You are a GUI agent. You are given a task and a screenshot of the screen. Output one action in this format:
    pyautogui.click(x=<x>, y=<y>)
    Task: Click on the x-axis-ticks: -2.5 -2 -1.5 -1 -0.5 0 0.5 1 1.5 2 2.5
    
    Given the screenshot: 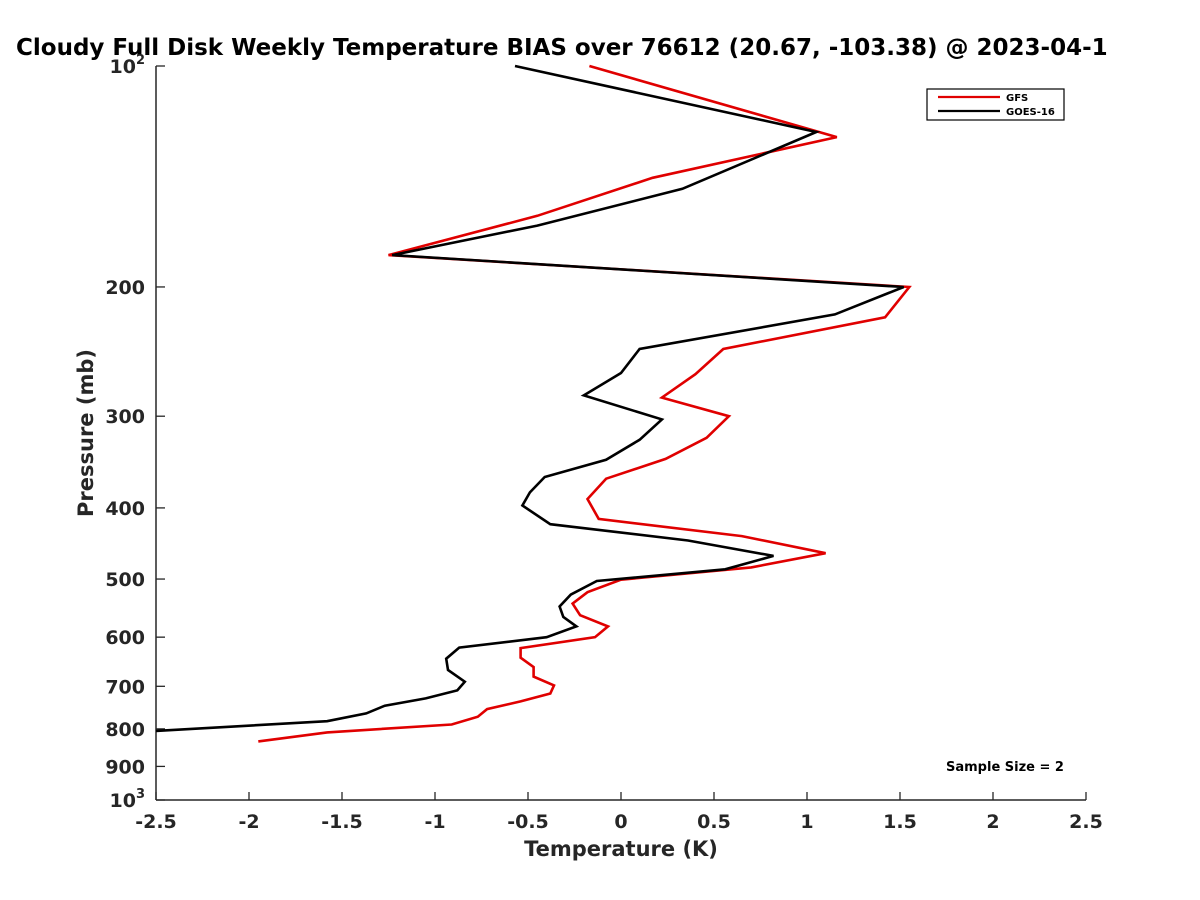 What is the action you would take?
    pyautogui.click(x=619, y=812)
    